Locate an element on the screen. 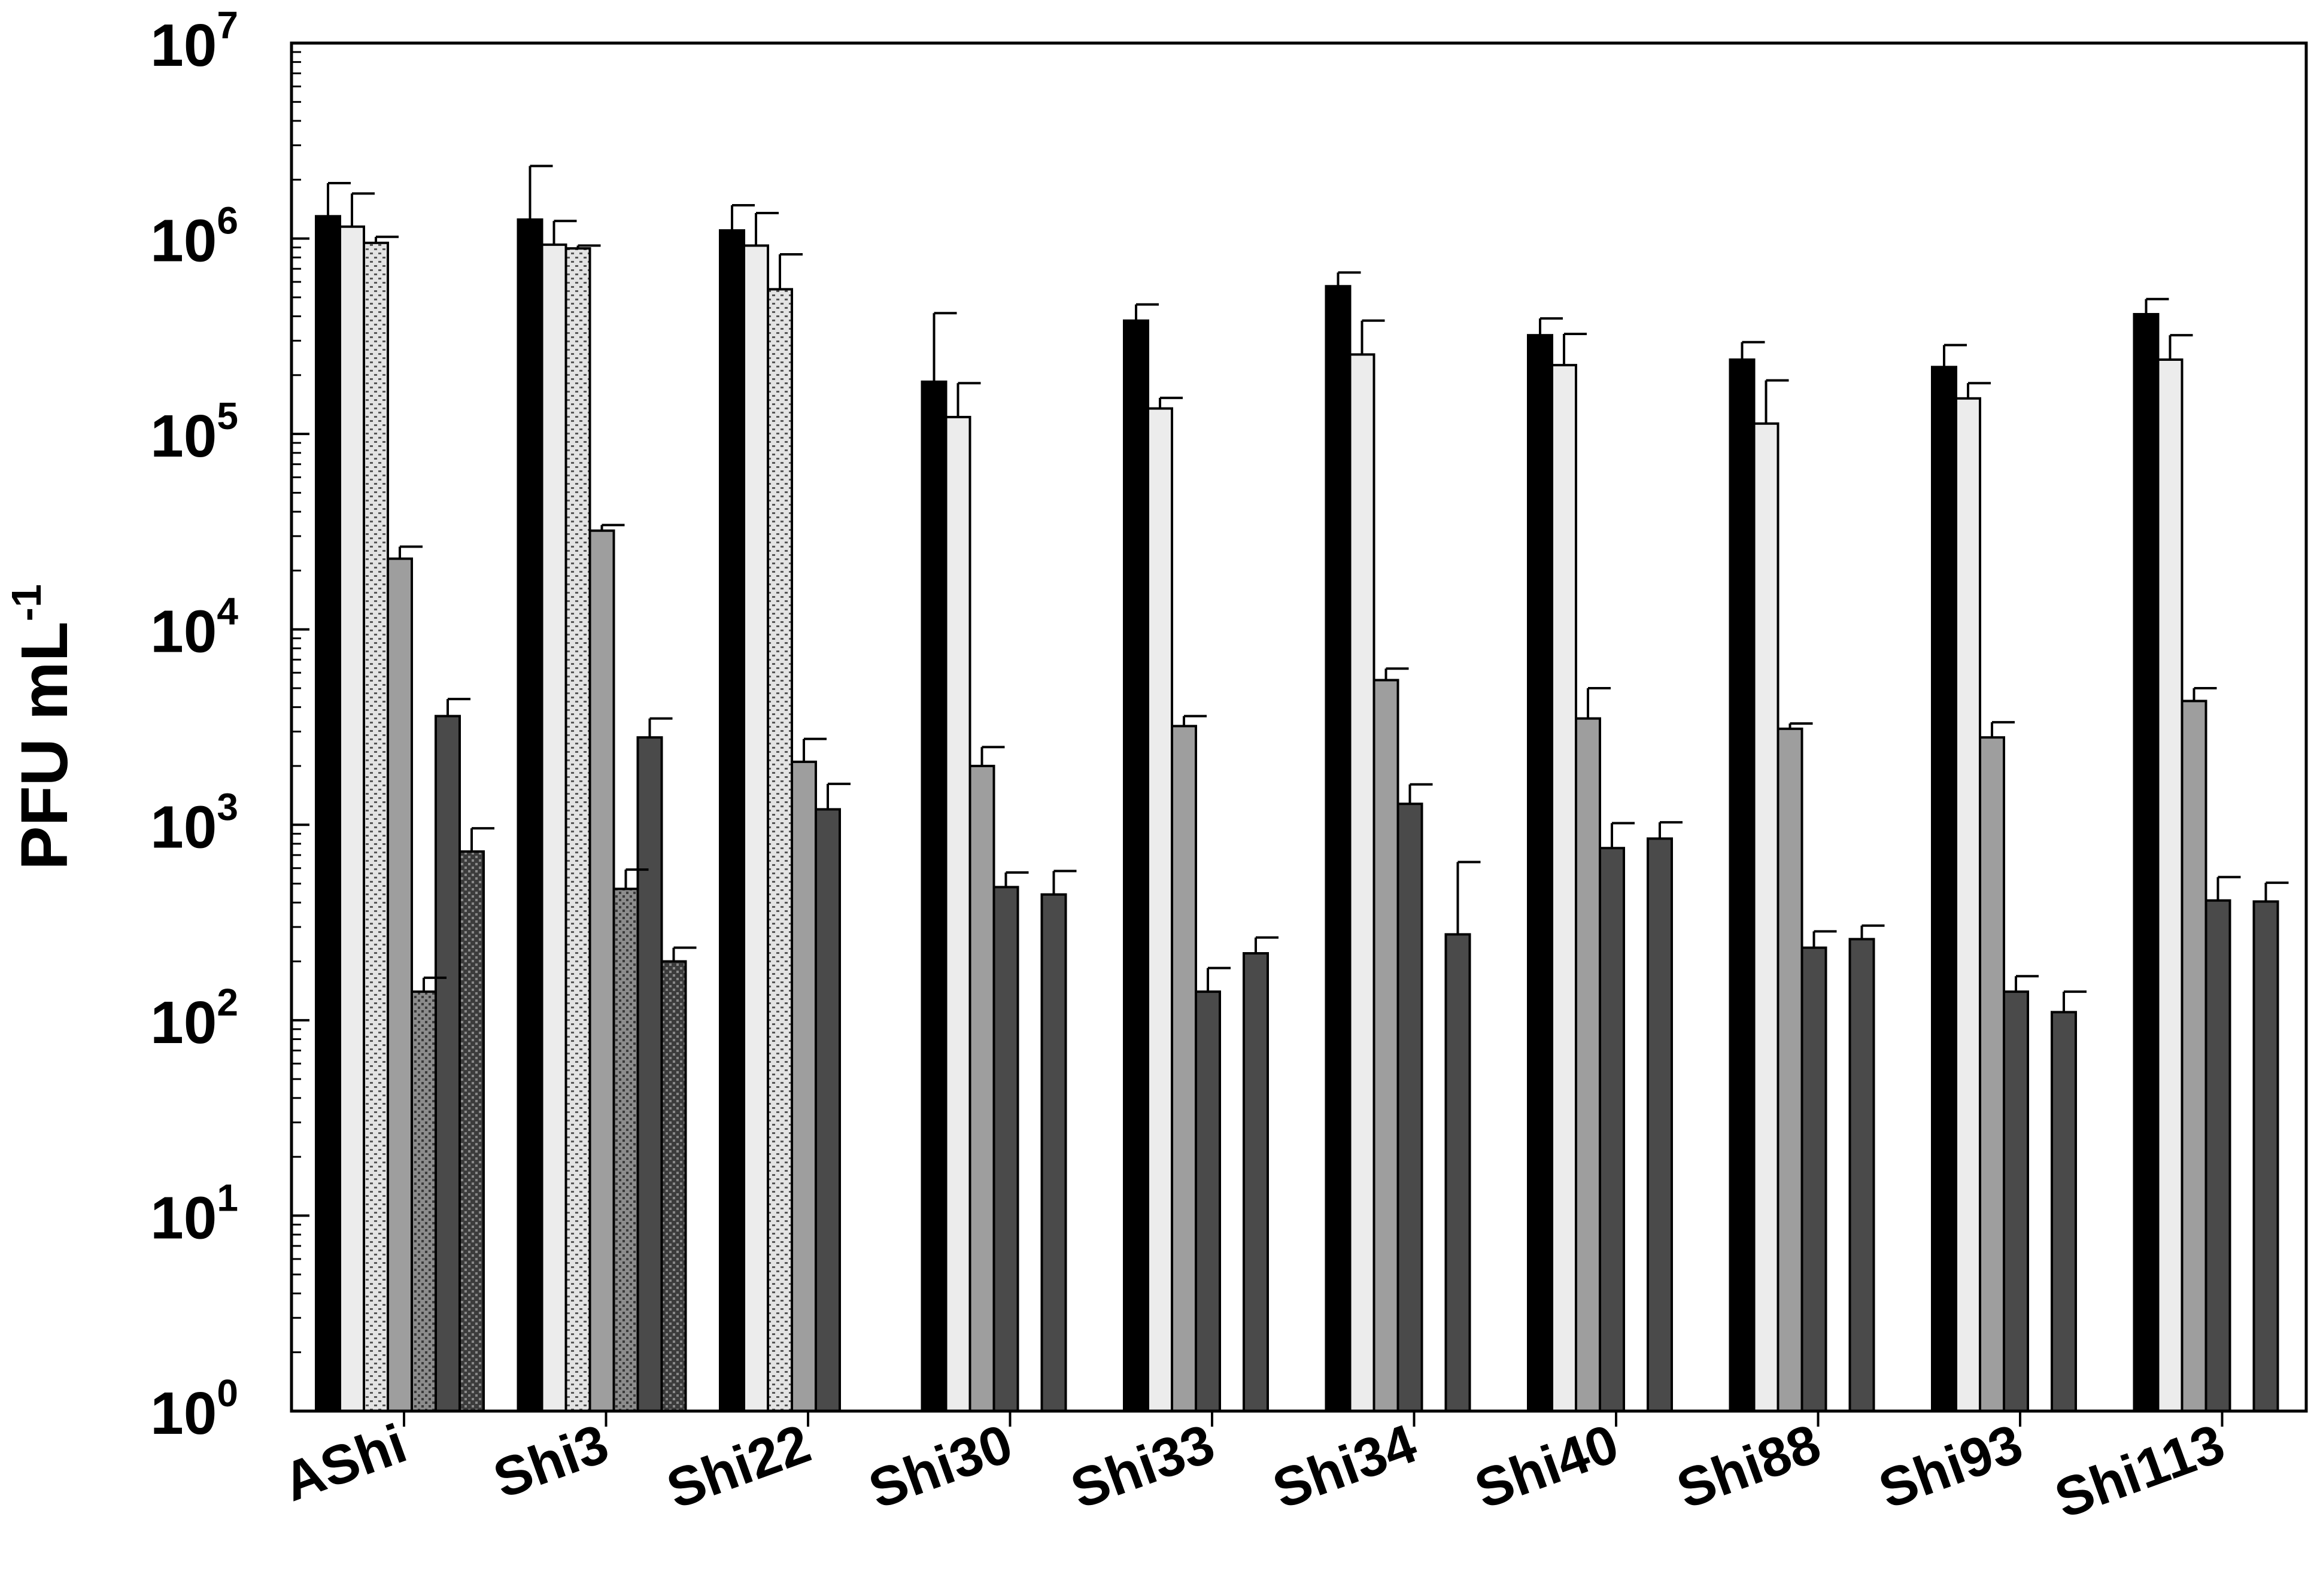  y-tick-label: 10⁷ is located at coordinates (194, 41).